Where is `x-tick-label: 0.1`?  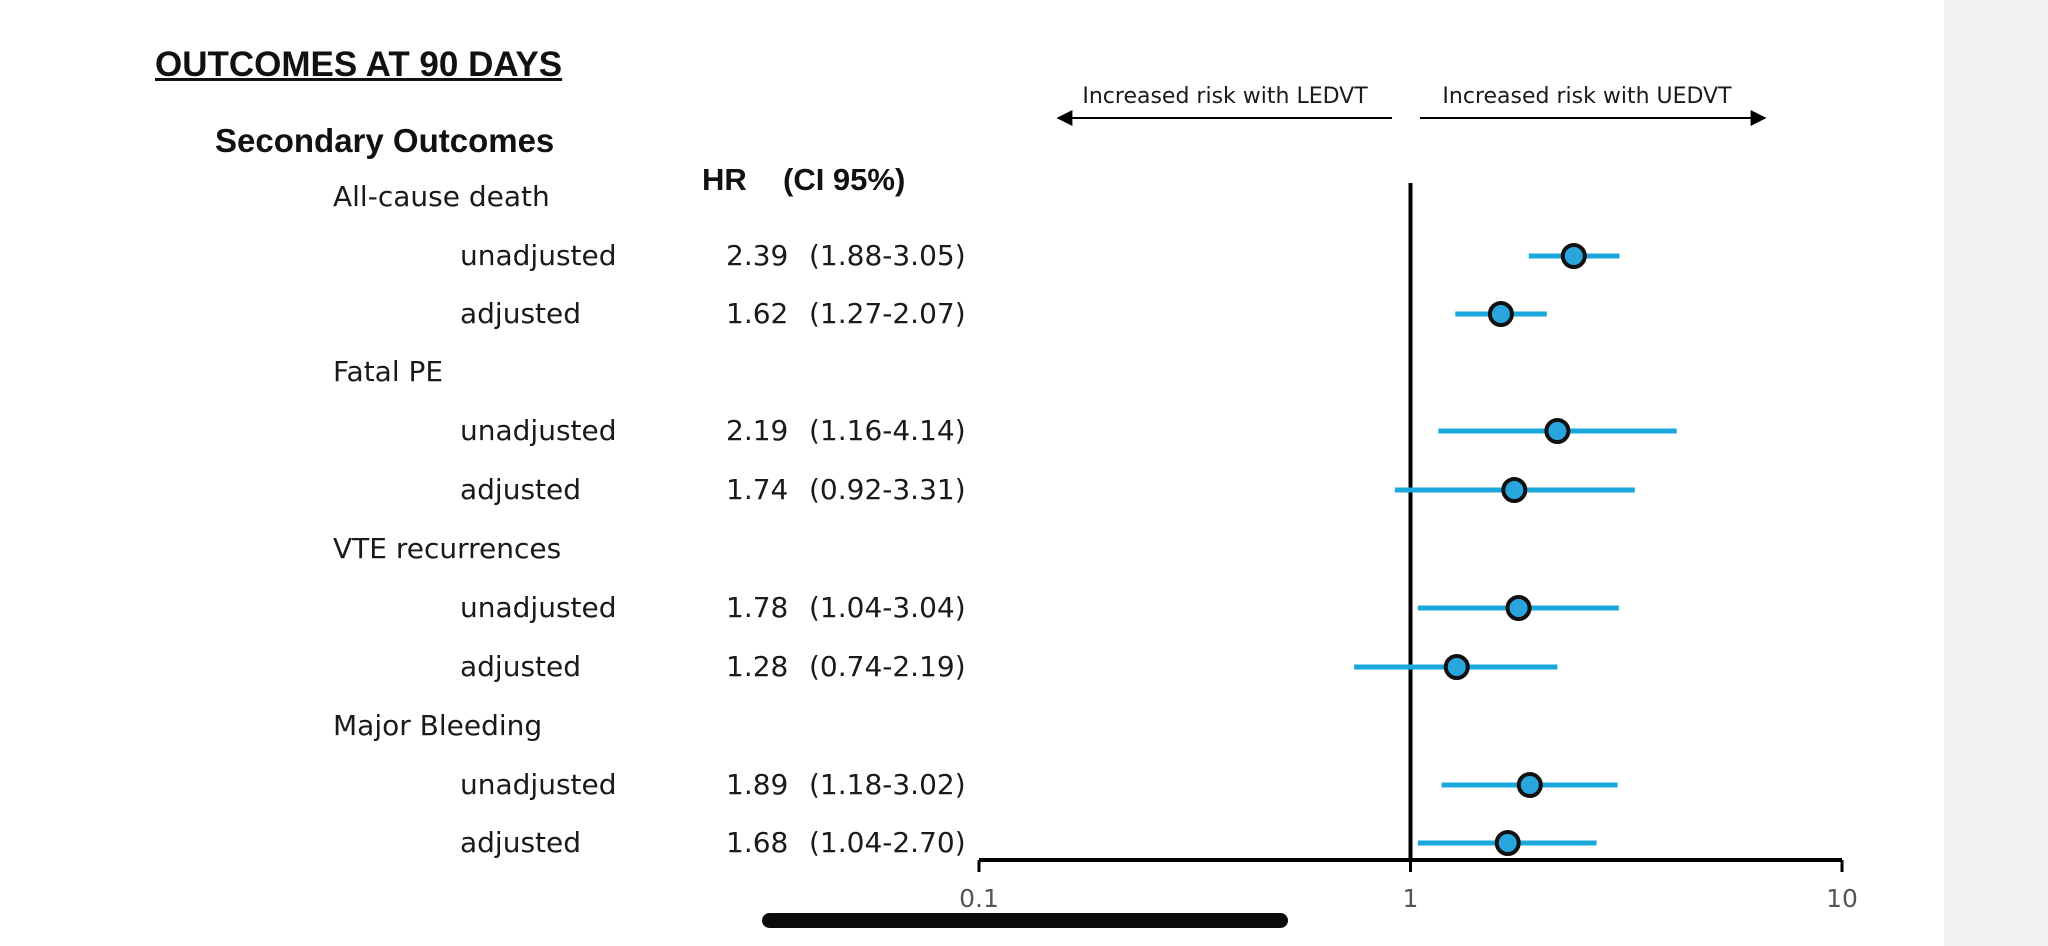
x-tick-label: 0.1 is located at coordinates (979, 898).